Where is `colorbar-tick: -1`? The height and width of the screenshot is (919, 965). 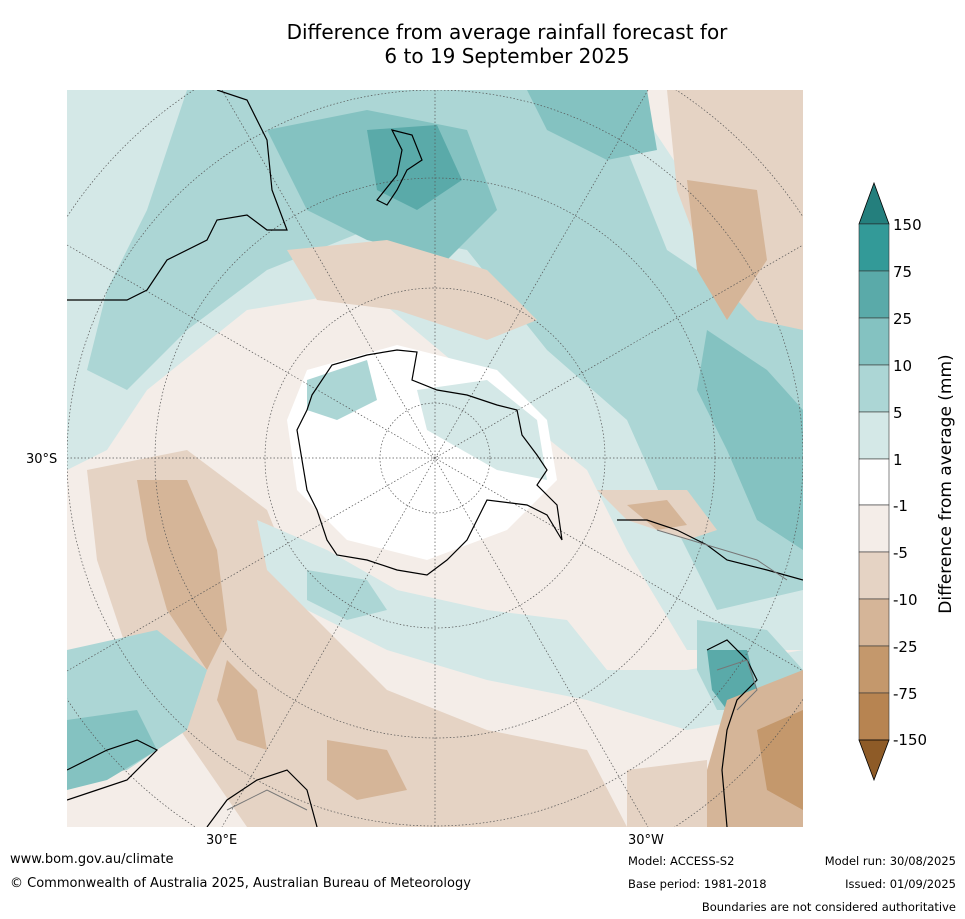
colorbar-tick: -1 is located at coordinates (900, 506).